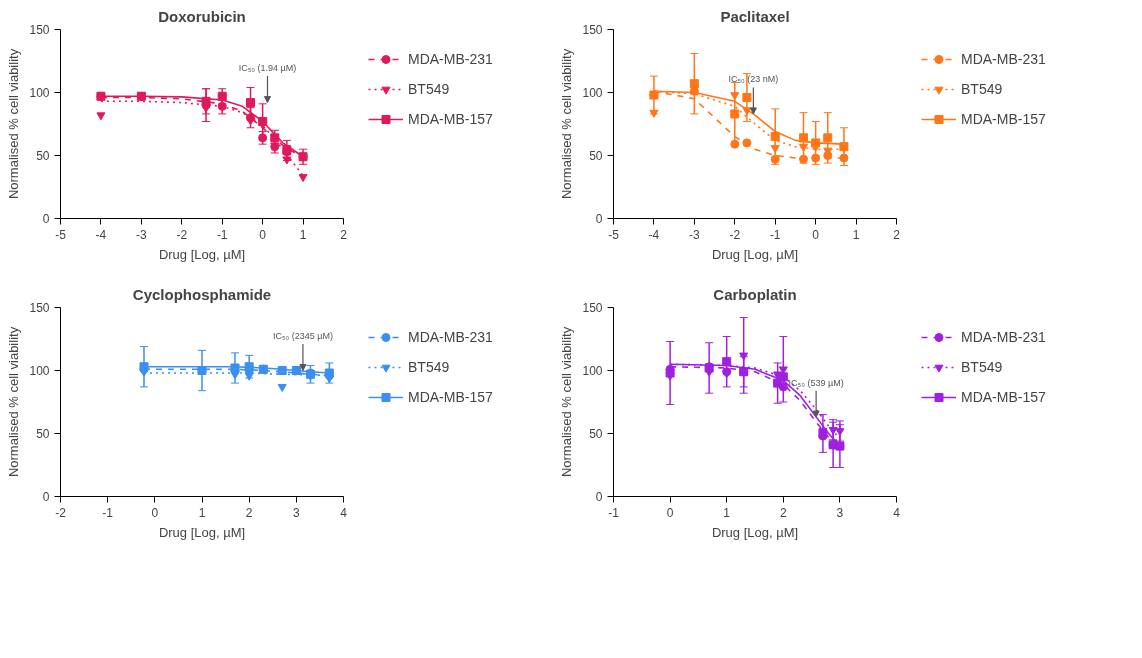  What do you see at coordinates (755, 16) in the screenshot?
I see `chart-title: Paclitaxel` at bounding box center [755, 16].